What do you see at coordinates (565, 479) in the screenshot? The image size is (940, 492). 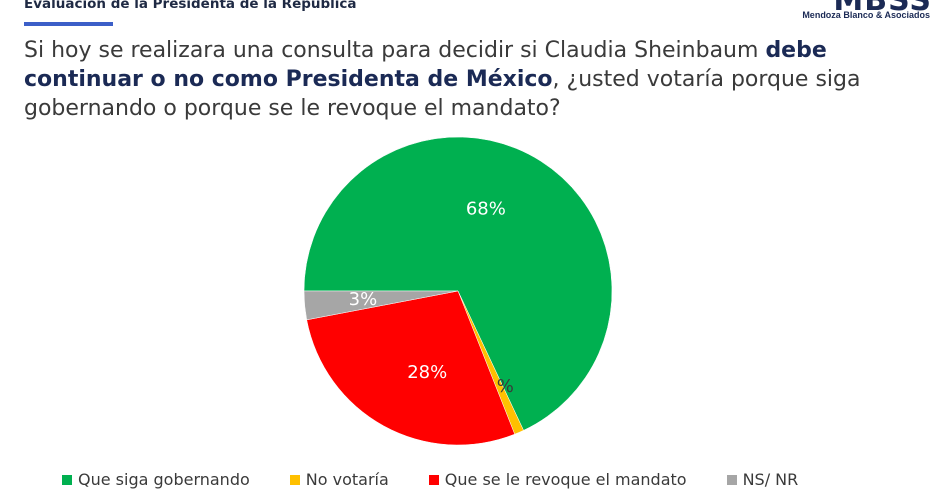 I see `legend-label-3: Que se le revoque el mandato` at bounding box center [565, 479].